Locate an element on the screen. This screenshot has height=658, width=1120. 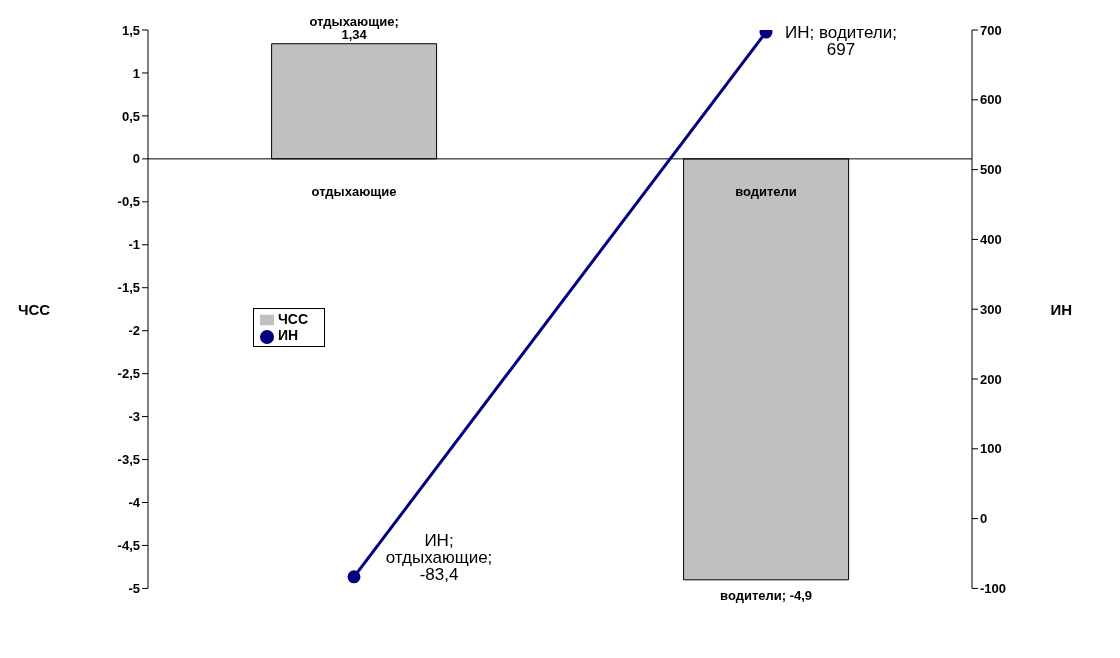
y-axis-title: ЧСС is located at coordinates (34, 309).